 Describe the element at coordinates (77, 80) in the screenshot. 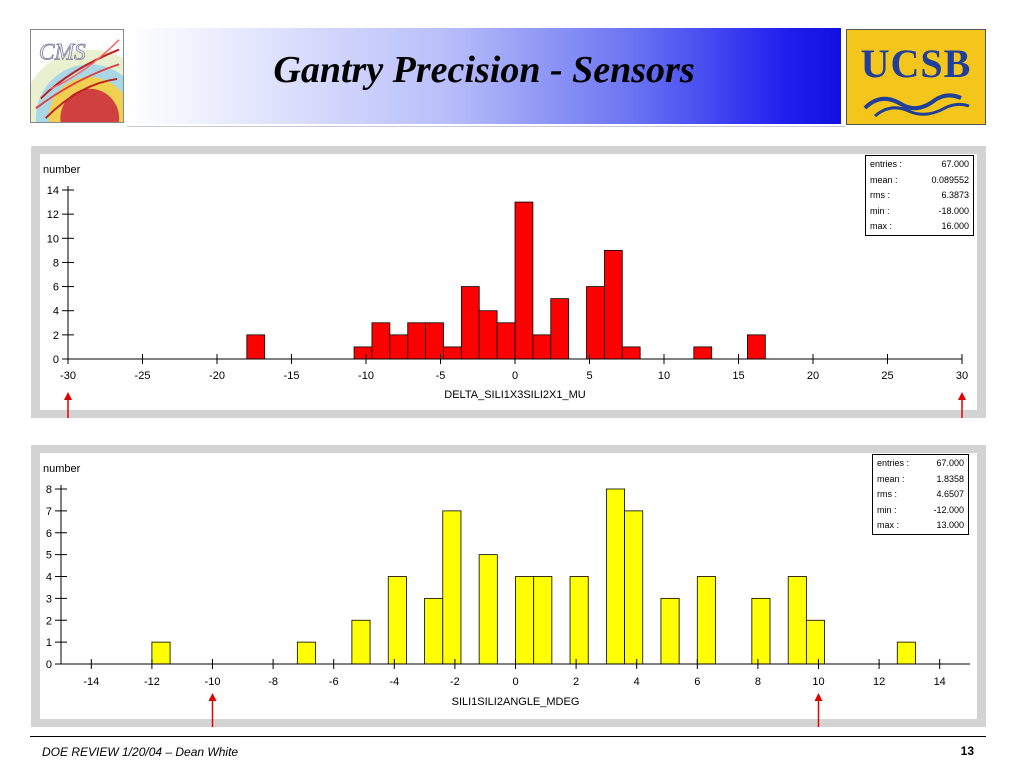

I see `cms-logo-graphic: CMS` at that location.